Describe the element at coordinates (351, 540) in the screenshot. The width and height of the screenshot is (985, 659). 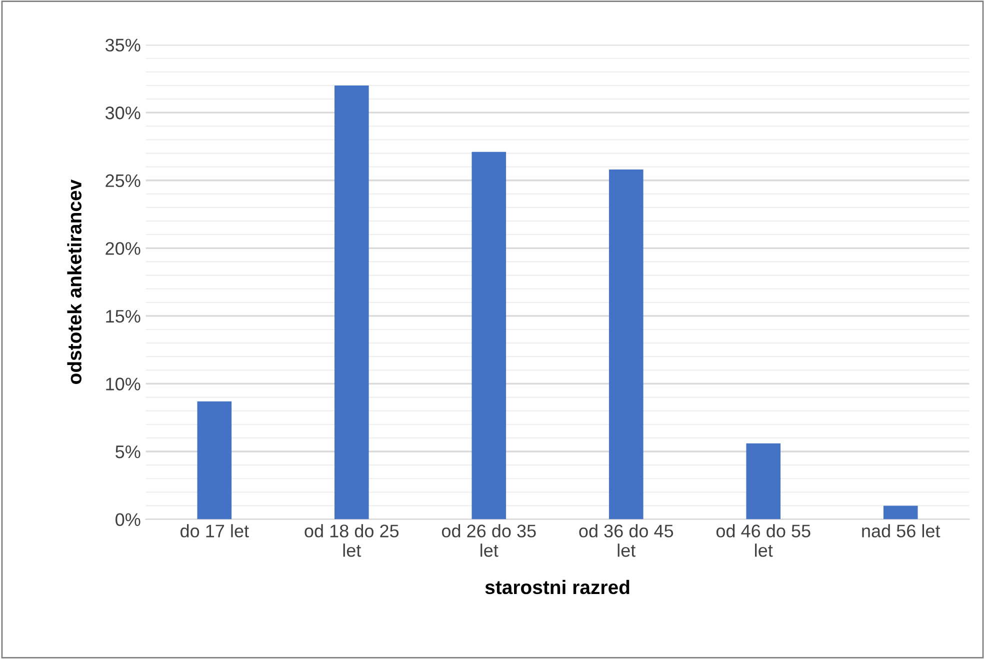
I see `x-tick-label: od 18 do 25 let` at that location.